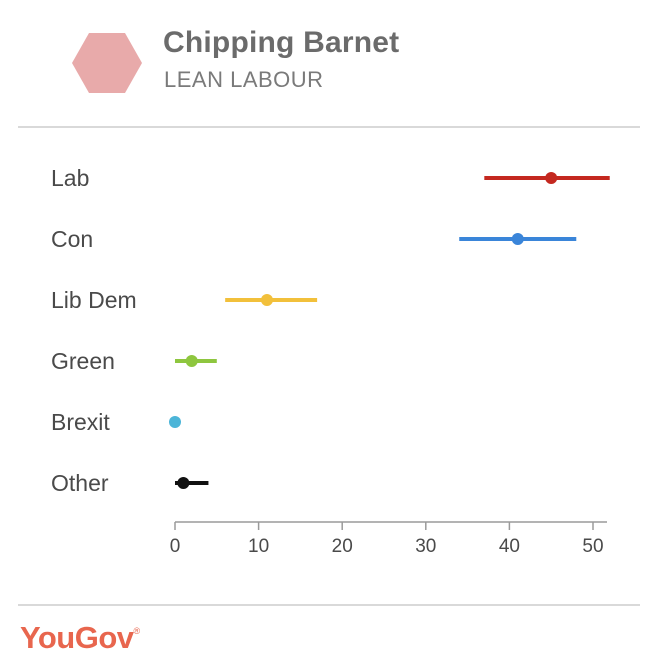 This screenshot has width=660, height=672. Describe the element at coordinates (183, 483) in the screenshot. I see `estimate-dot-other` at that location.